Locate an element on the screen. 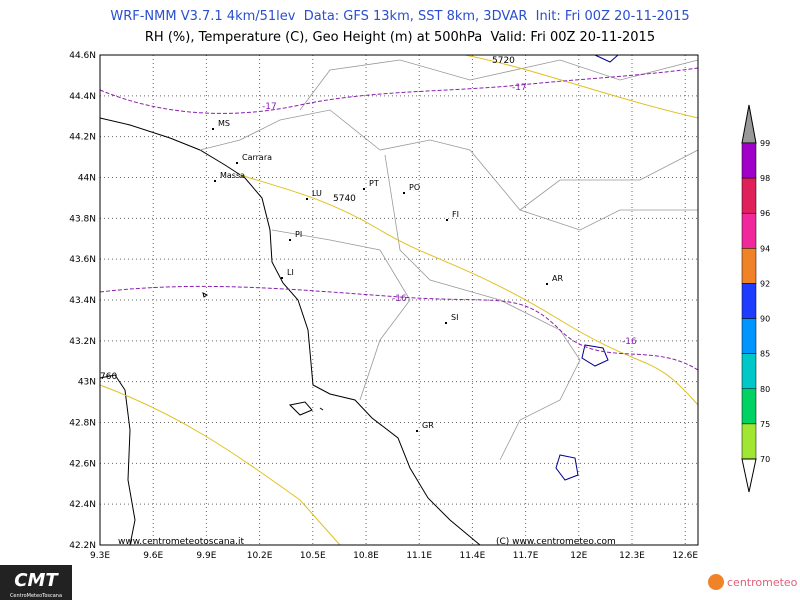 The image size is (800, 600). lat-label: 43N is located at coordinates (87, 383).